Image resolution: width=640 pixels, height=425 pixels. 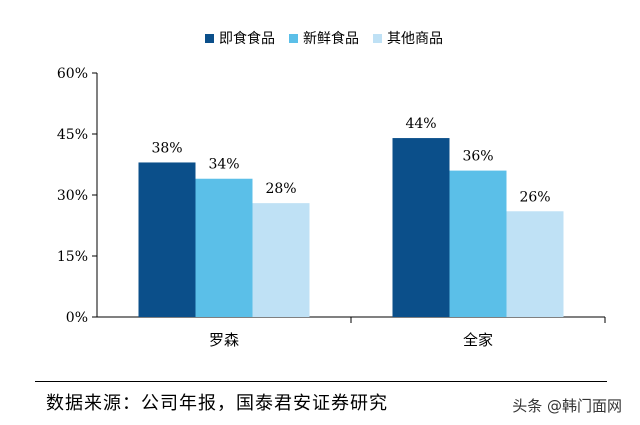 What do you see at coordinates (420, 124) in the screenshot?
I see `bar-value-label: 44%` at bounding box center [420, 124].